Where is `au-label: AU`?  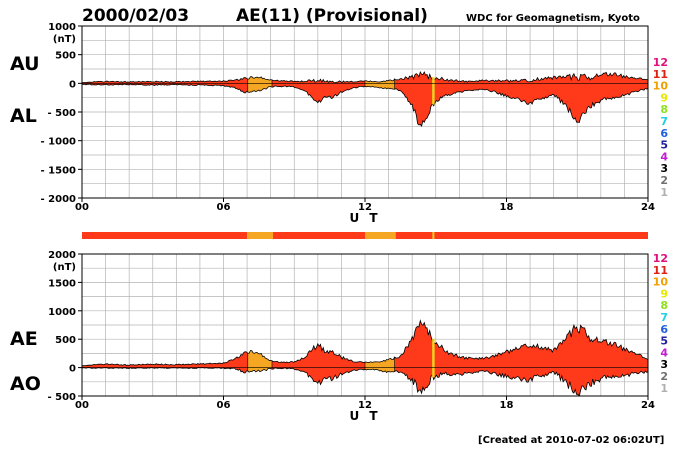
au-label: AU is located at coordinates (25, 64).